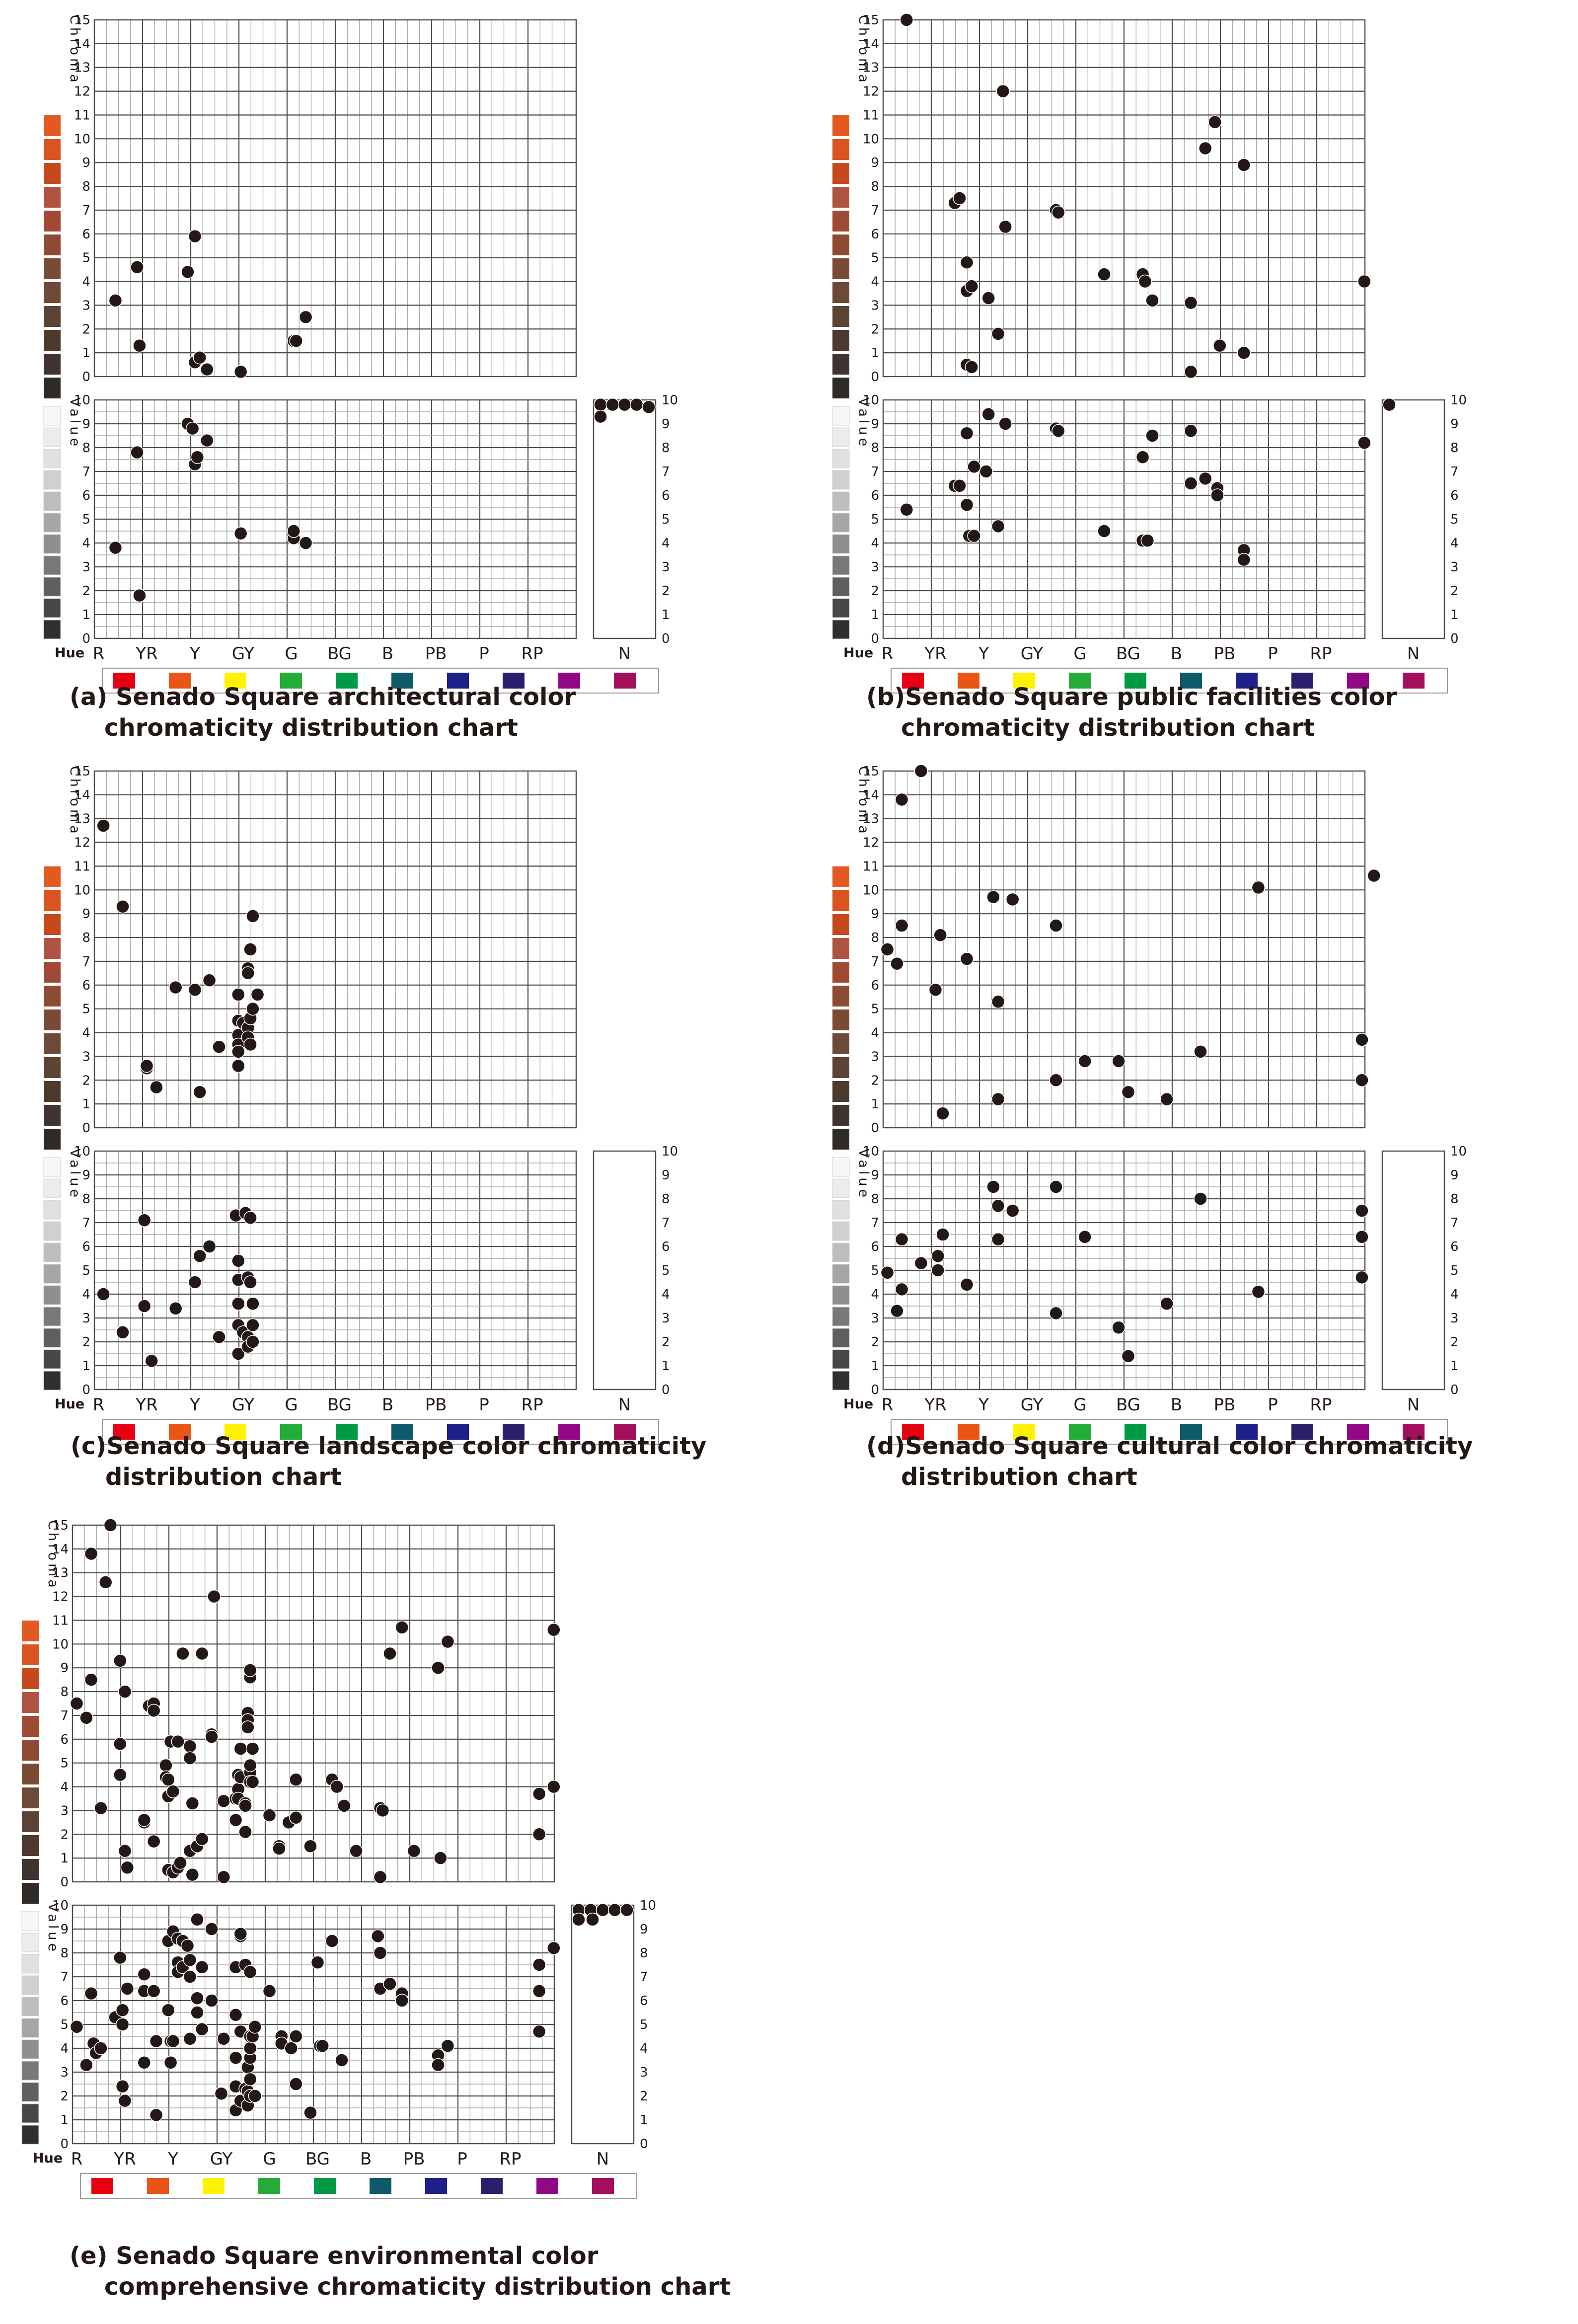  Describe the element at coordinates (335, 198) in the screenshot. I see `chroma-plot-frame` at that location.